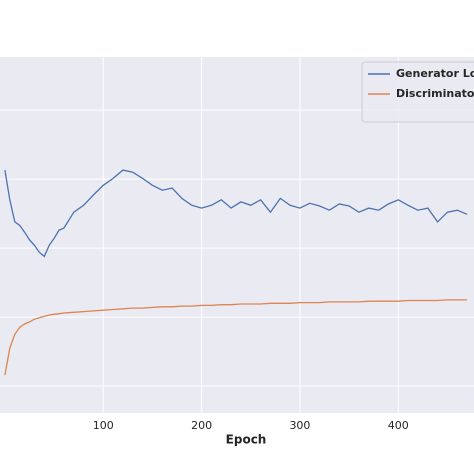 The image size is (474, 474). What do you see at coordinates (398, 425) in the screenshot?
I see `x-tick-label: 400` at bounding box center [398, 425].